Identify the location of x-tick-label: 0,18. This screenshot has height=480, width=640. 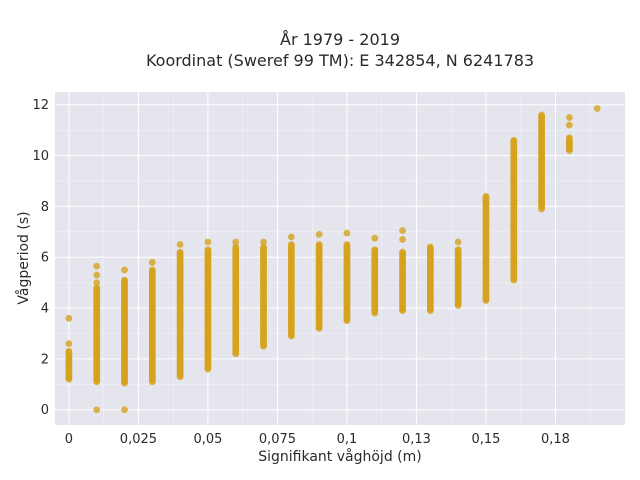
(555, 439).